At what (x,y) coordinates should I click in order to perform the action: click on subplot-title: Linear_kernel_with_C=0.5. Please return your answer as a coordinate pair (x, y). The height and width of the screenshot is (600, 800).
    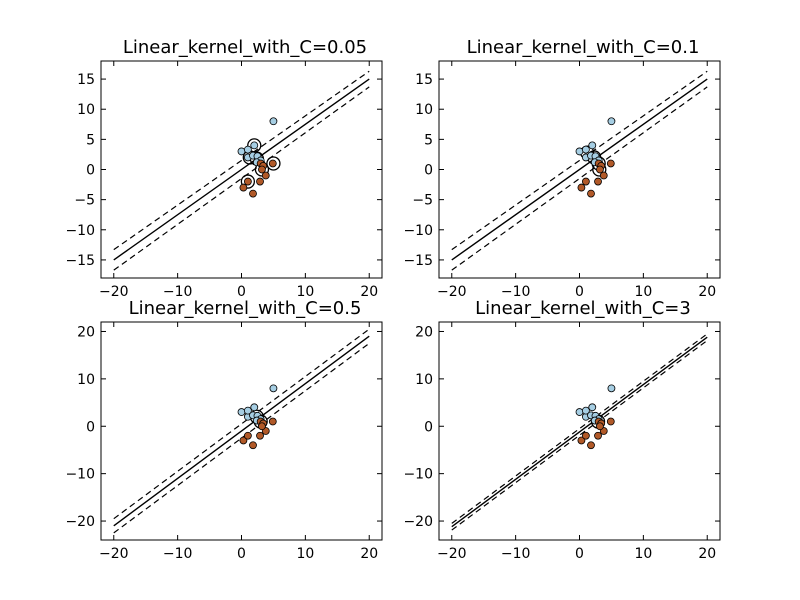
    Looking at the image, I should click on (245, 308).